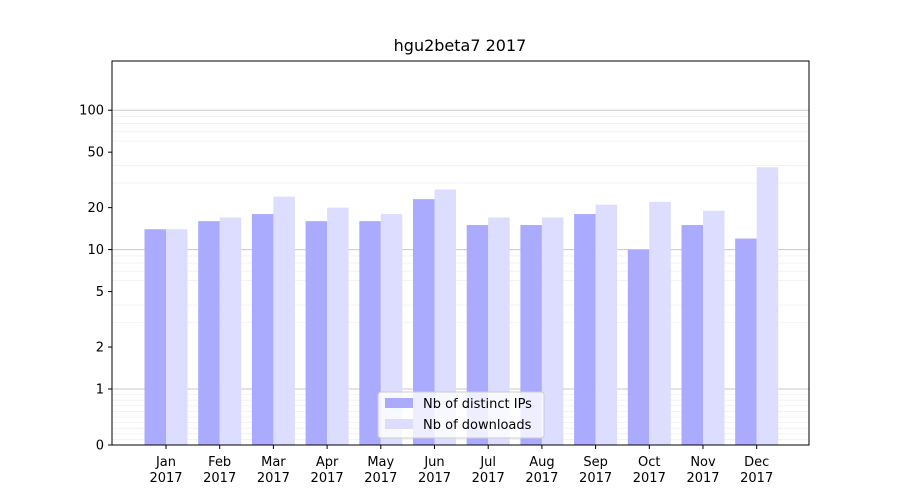  I want to click on y-tick-label: 50, so click(95, 153).